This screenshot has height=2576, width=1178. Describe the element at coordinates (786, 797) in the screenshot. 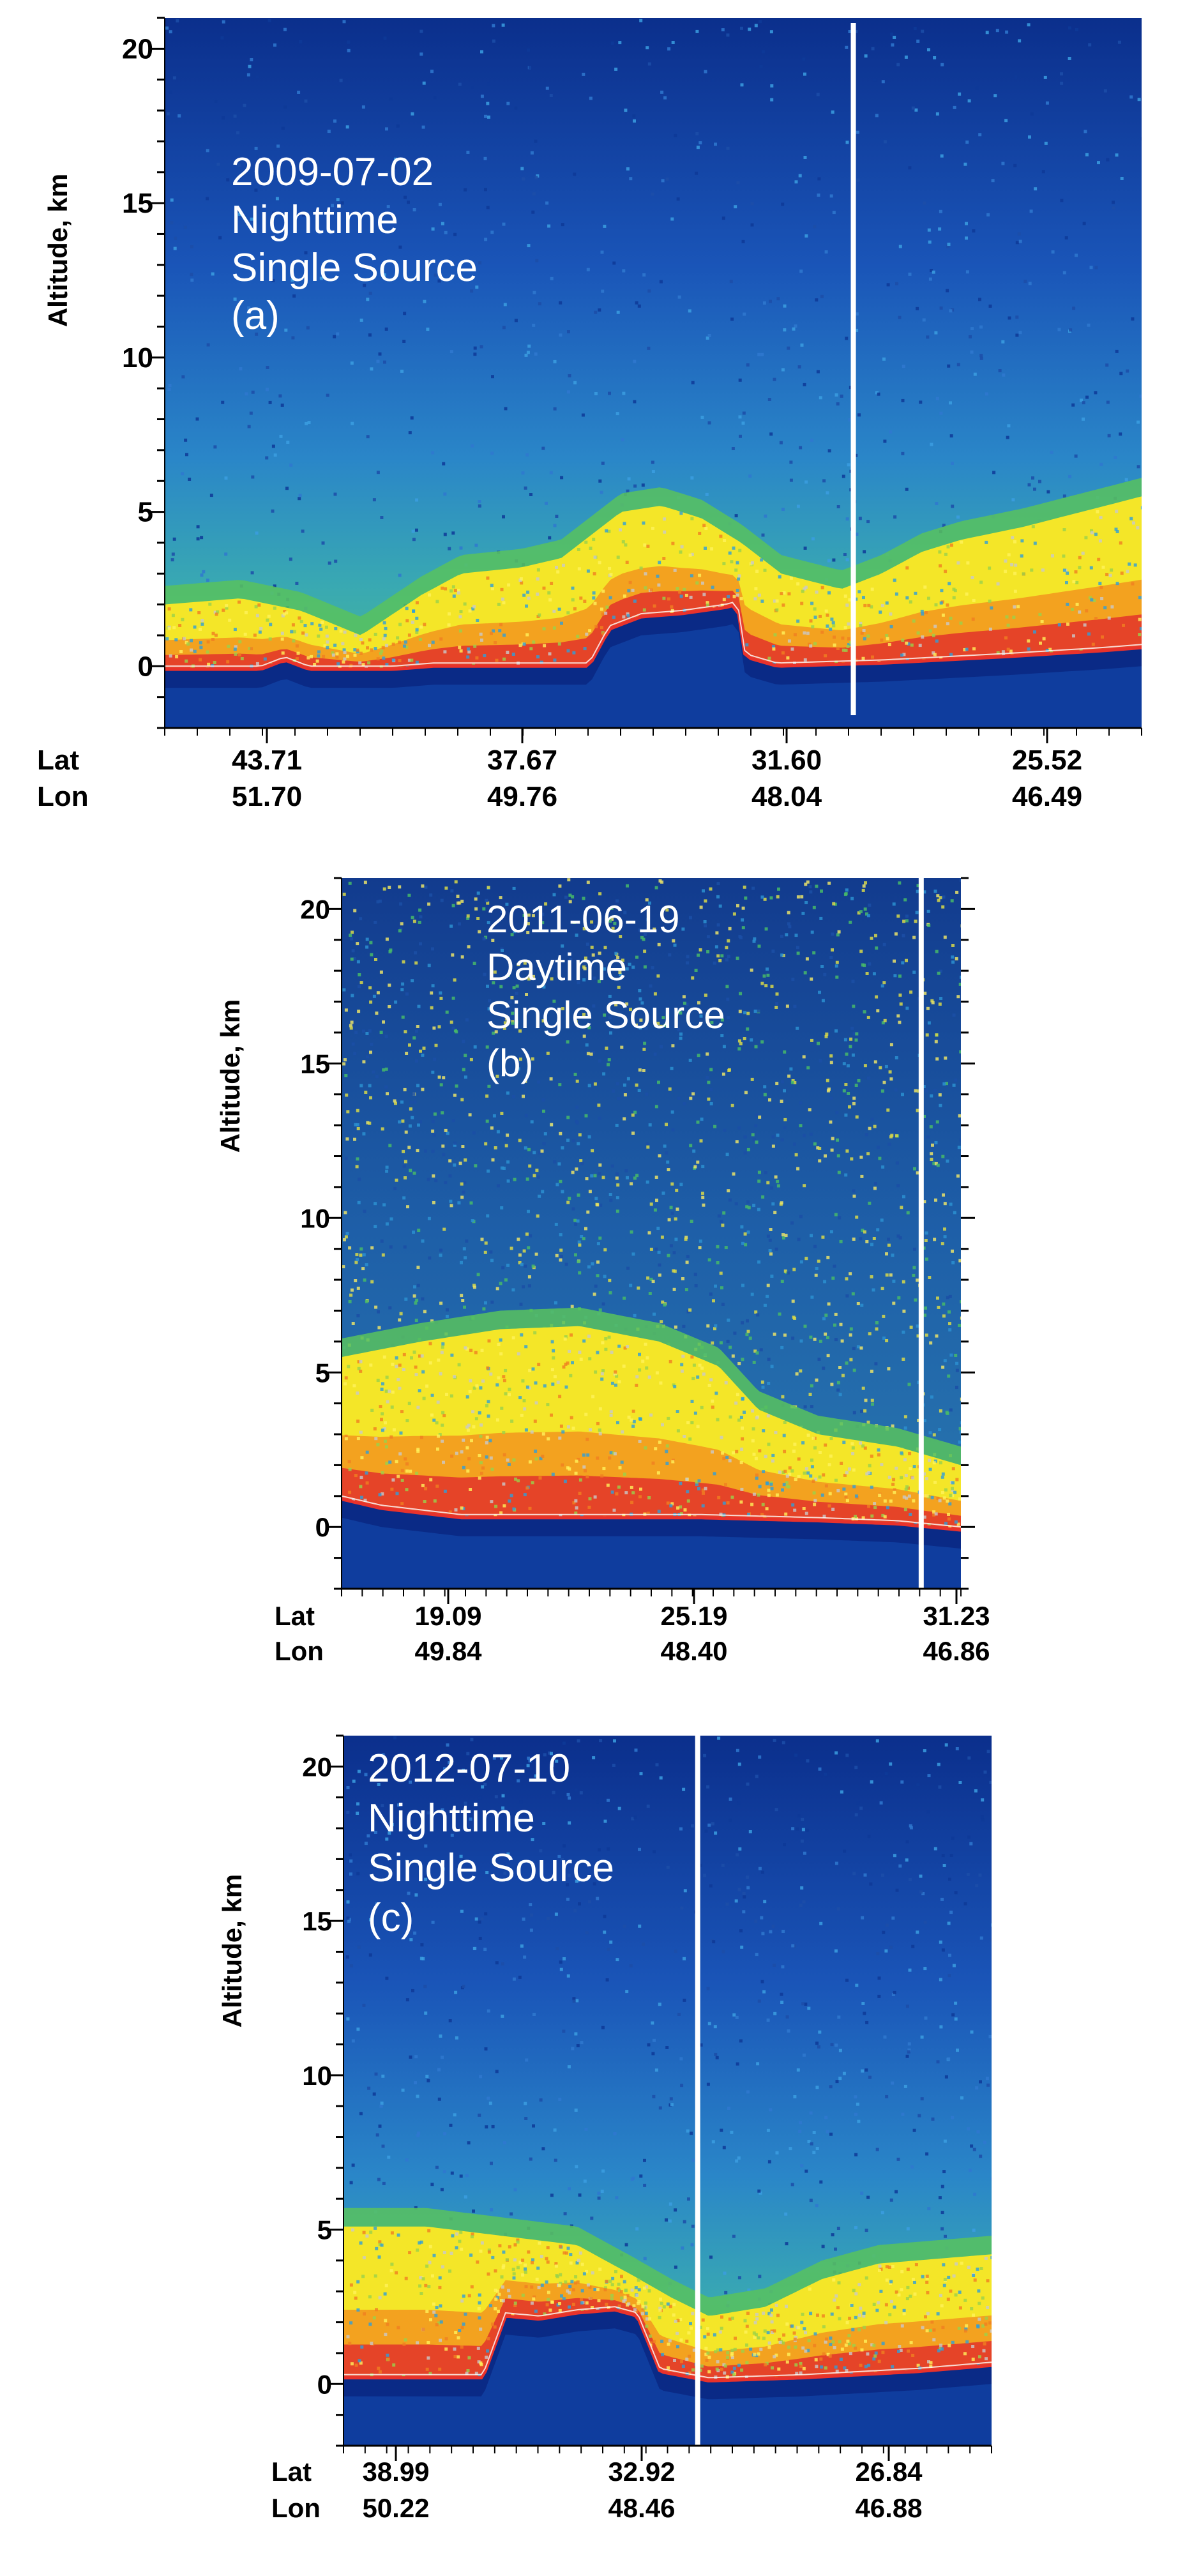

I see `x-tick-label-lon: 48.04` at that location.